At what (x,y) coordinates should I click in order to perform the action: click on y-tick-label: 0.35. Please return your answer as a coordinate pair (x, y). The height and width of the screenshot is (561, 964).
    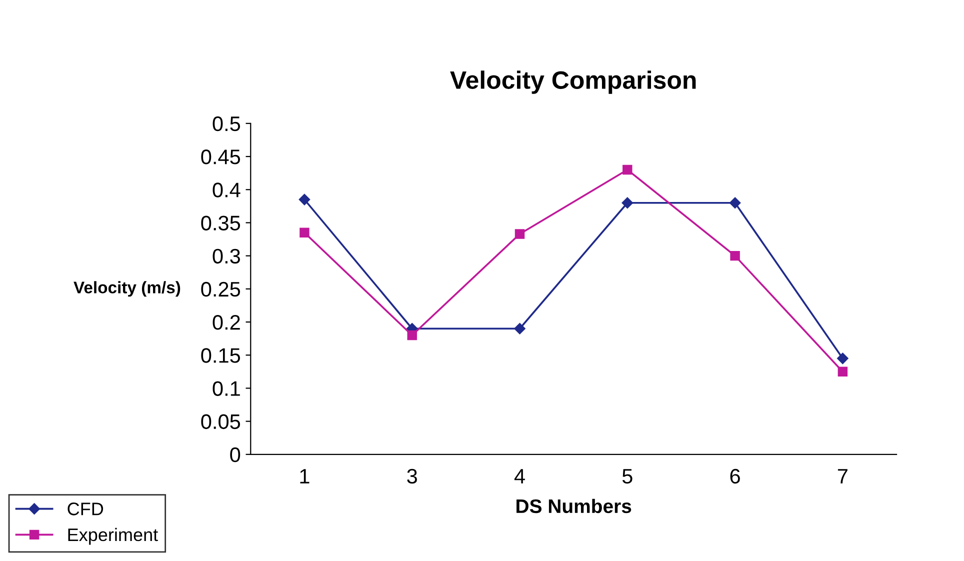
    Looking at the image, I should click on (220, 223).